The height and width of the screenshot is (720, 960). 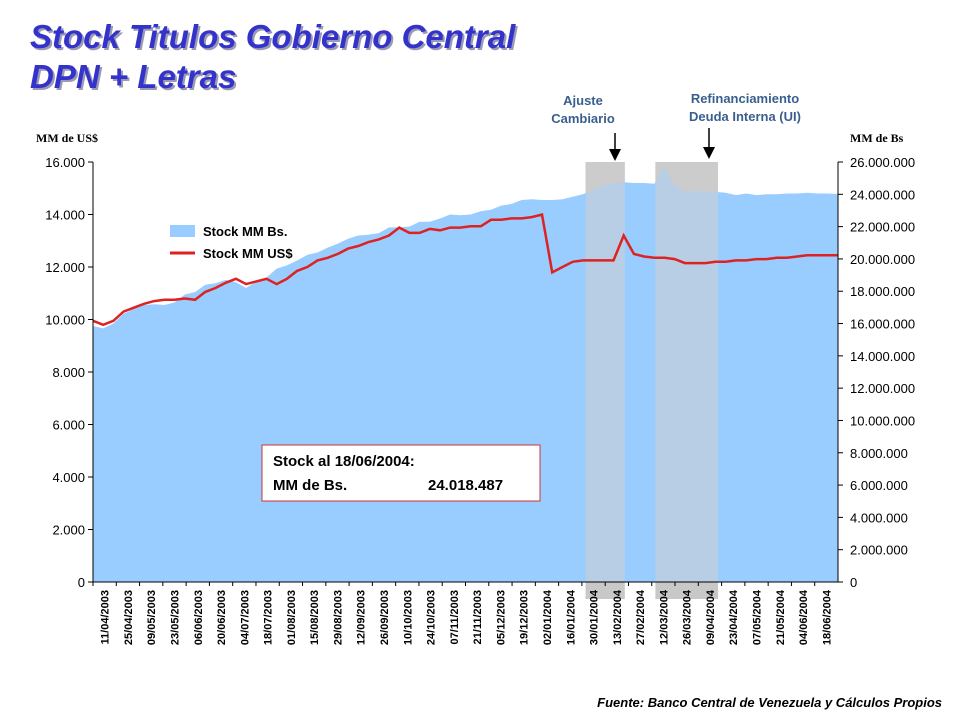 What do you see at coordinates (175, 617) in the screenshot?
I see `x-tick-label: 23/05/2003` at bounding box center [175, 617].